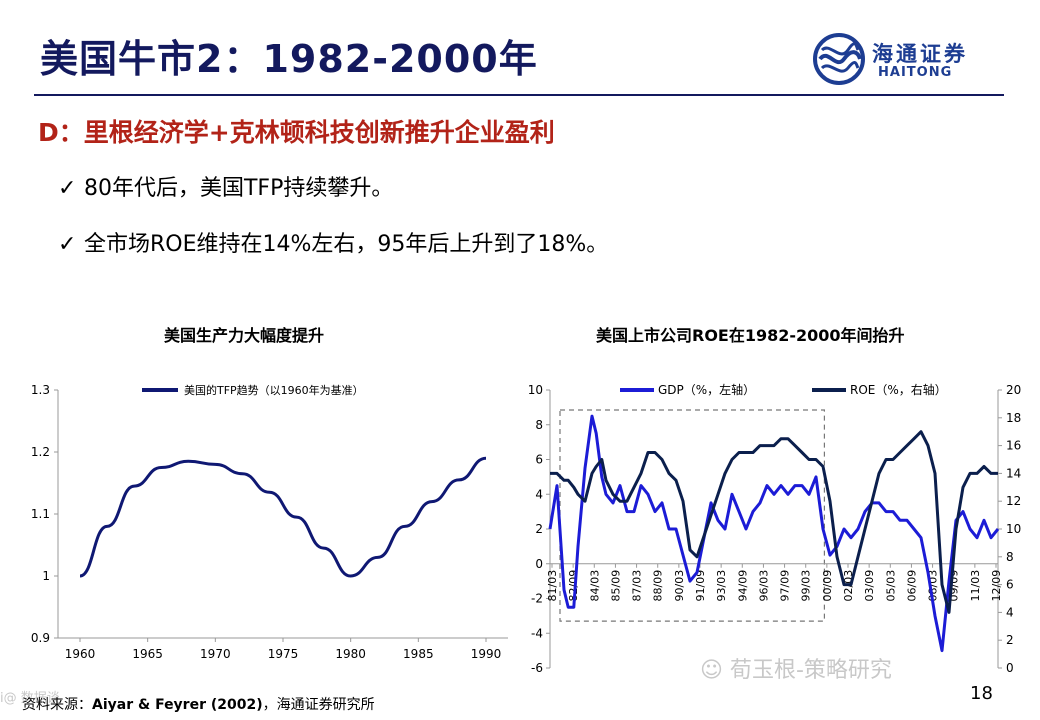  What do you see at coordinates (700, 586) in the screenshot?
I see `x-tick-label: 91/09` at bounding box center [700, 586].